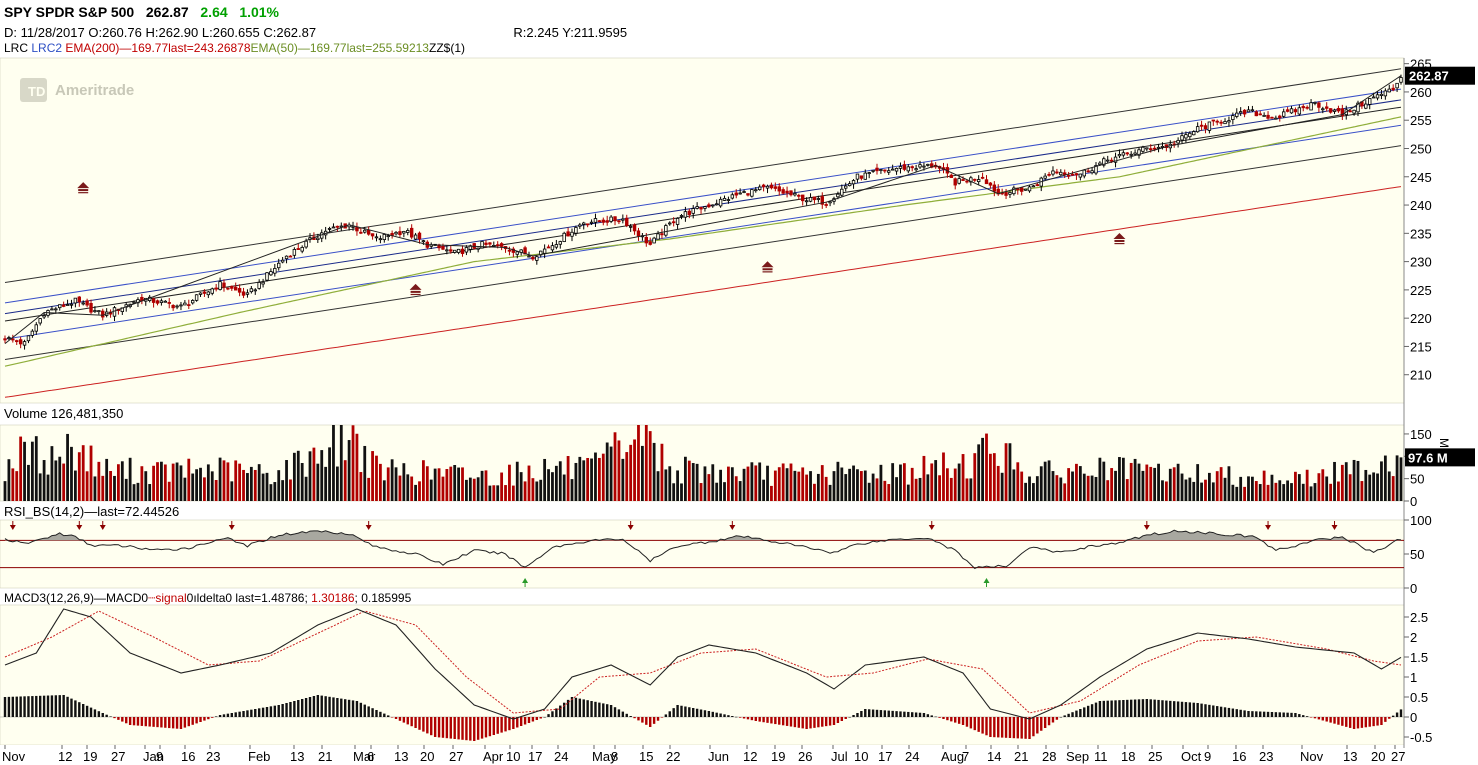  I want to click on time-axis-label: 25, so click(1155, 756).